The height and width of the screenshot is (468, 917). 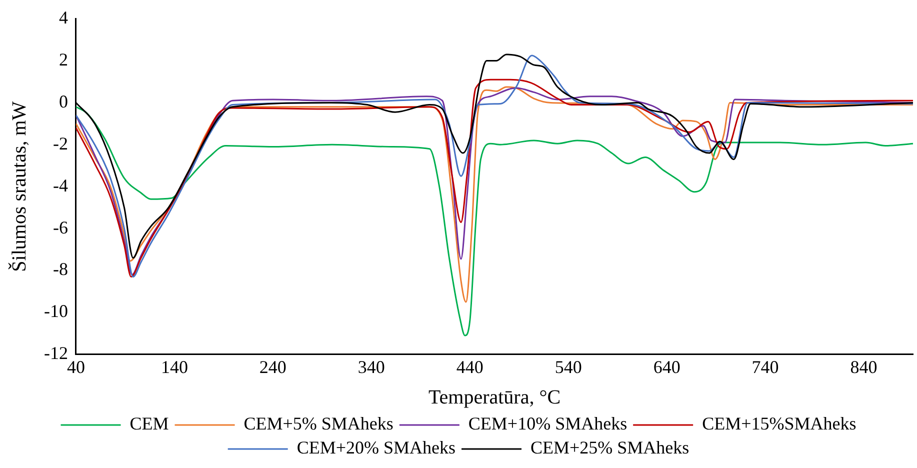 What do you see at coordinates (63, 101) in the screenshot?
I see `y-tick-label: 0` at bounding box center [63, 101].